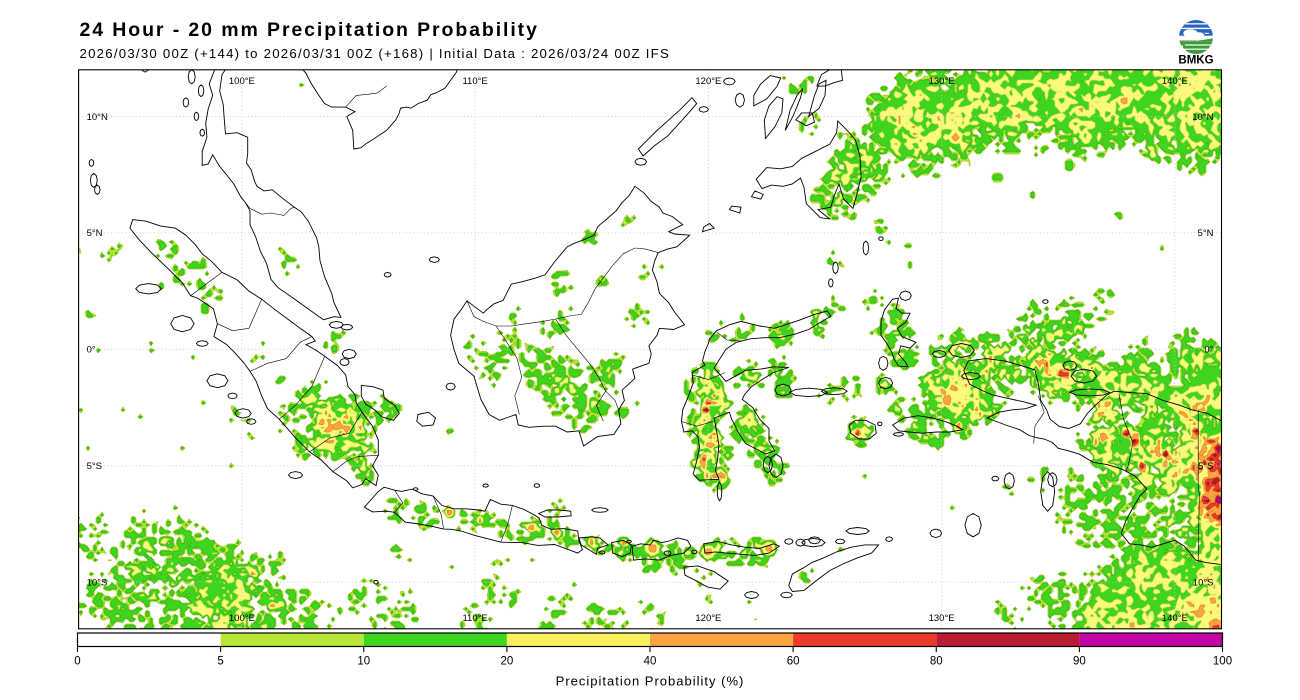 Image resolution: width=1300 pixels, height=700 pixels. What do you see at coordinates (936, 662) in the screenshot?
I see `svg-text: 80` at bounding box center [936, 662].